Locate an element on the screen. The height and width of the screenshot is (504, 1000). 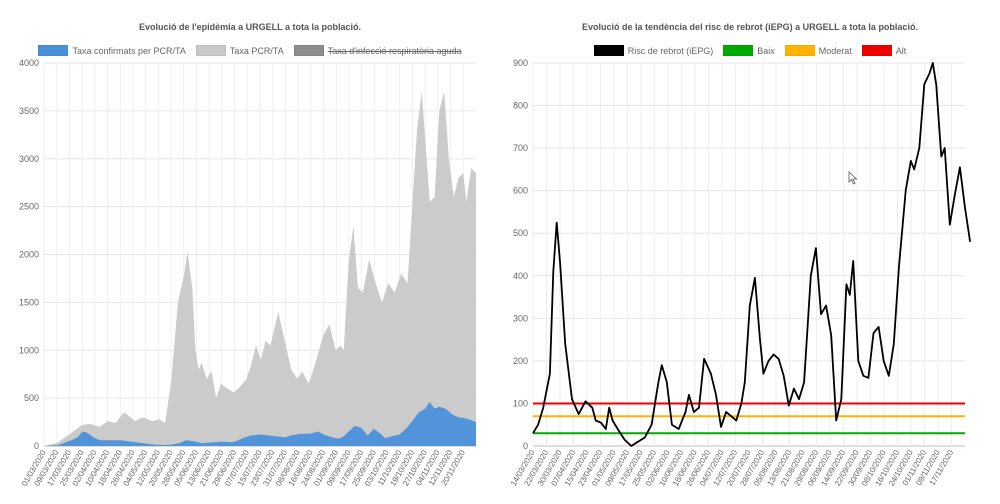
legend-item-high: Alt is located at coordinates (884, 50).